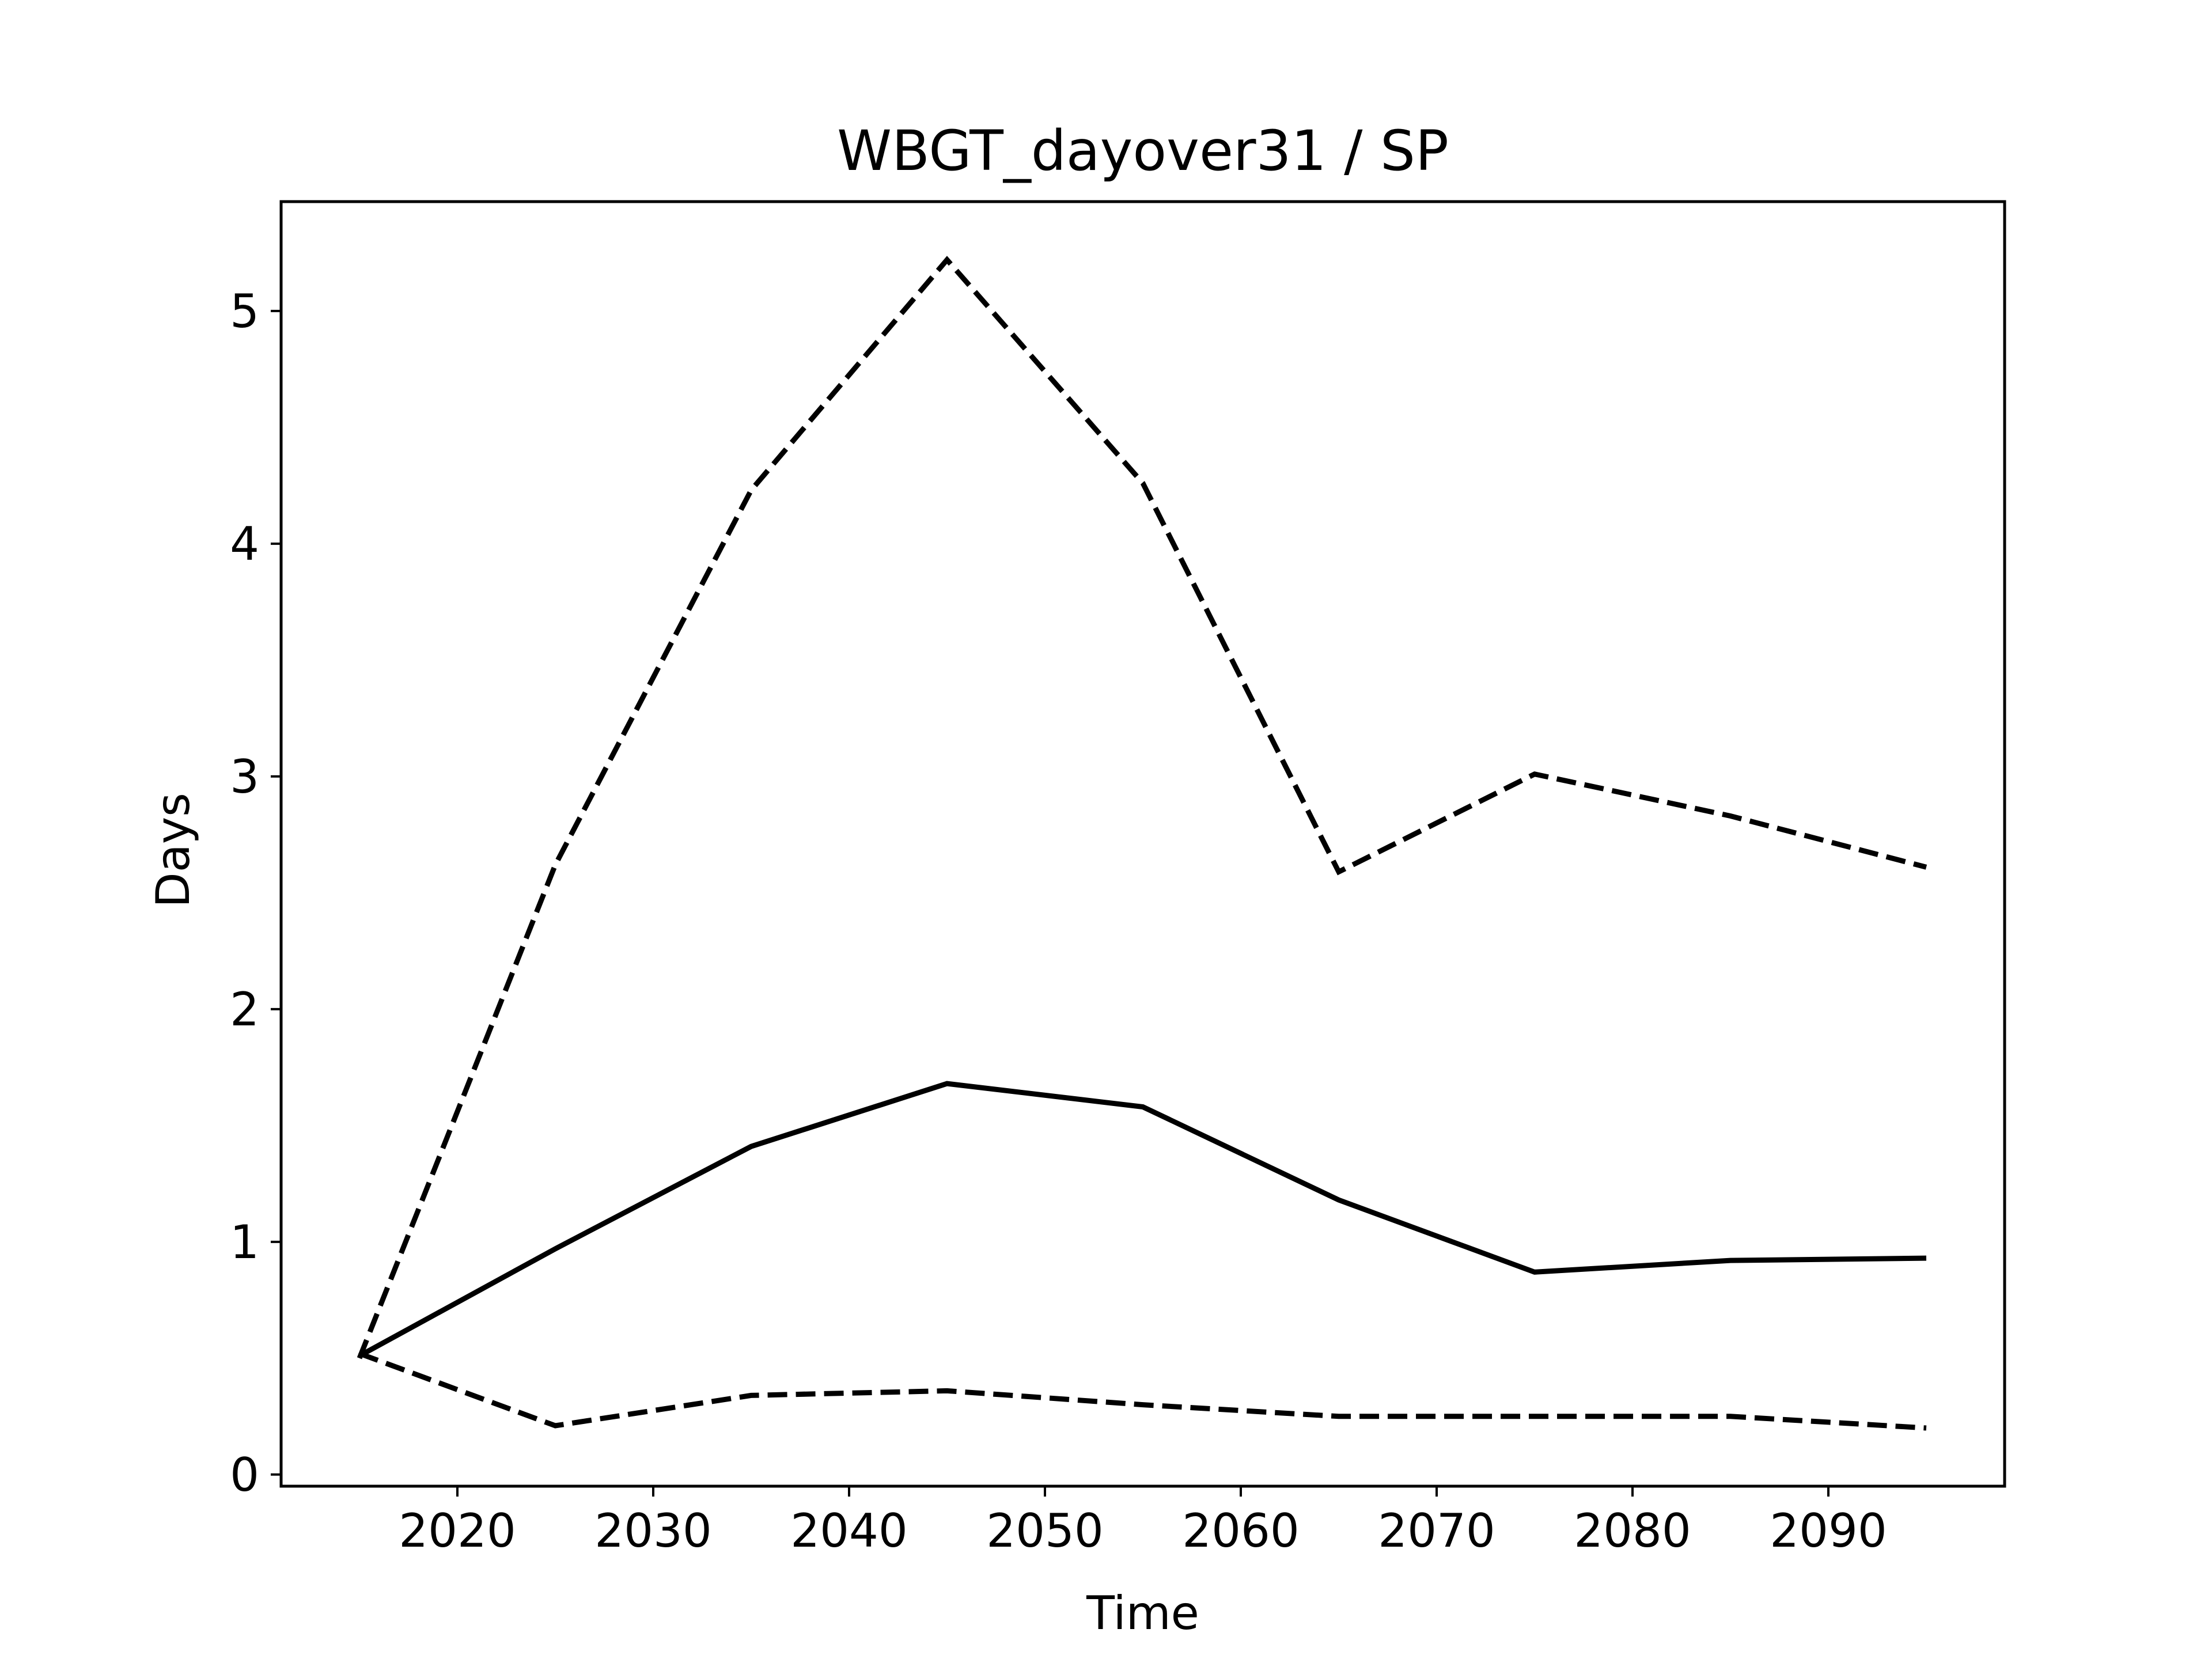 The height and width of the screenshot is (1659, 2212). What do you see at coordinates (1143, 151) in the screenshot?
I see `chart-title: WBGT_dayover31 / SP` at bounding box center [1143, 151].